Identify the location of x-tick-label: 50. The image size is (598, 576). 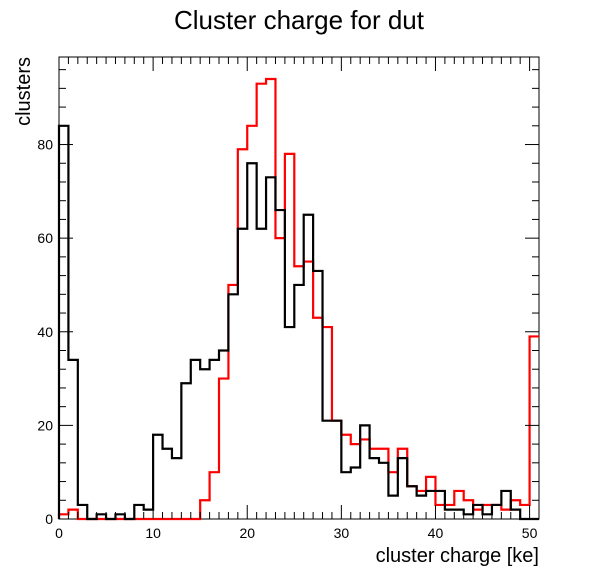
(530, 533).